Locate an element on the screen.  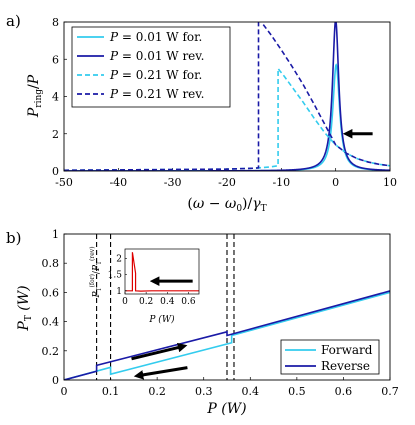
panel-b-xtick-label: 0.7 is located at coordinates (390, 391).